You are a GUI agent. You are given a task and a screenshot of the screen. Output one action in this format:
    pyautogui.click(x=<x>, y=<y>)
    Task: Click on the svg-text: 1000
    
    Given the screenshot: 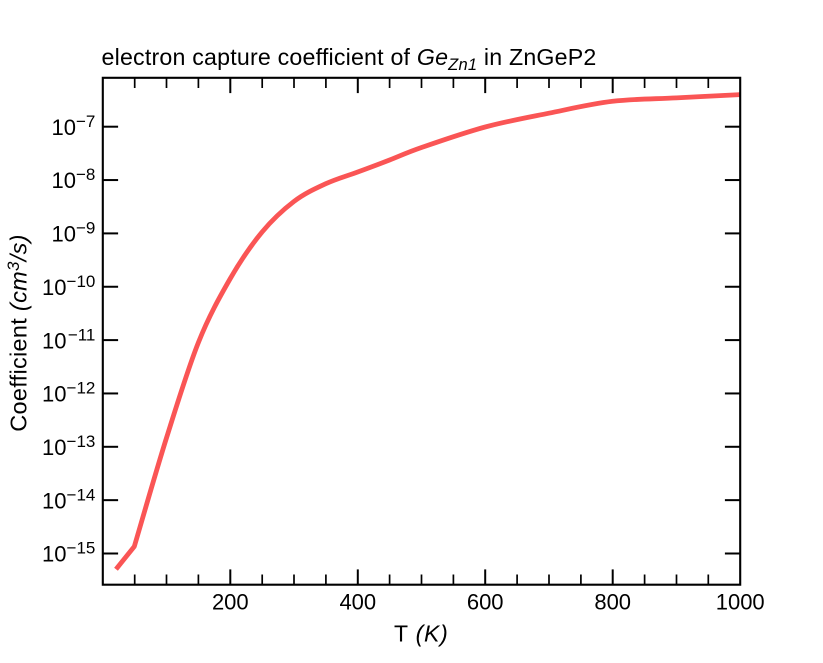 What is the action you would take?
    pyautogui.click(x=740, y=602)
    